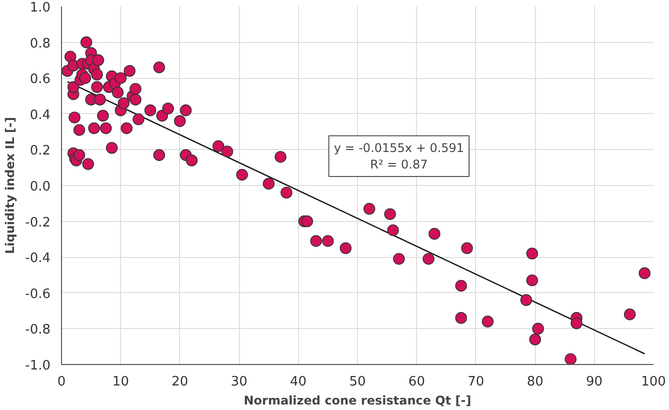  What do you see at coordinates (653, 382) in the screenshot?
I see `x-tick-label: 100` at bounding box center [653, 382].